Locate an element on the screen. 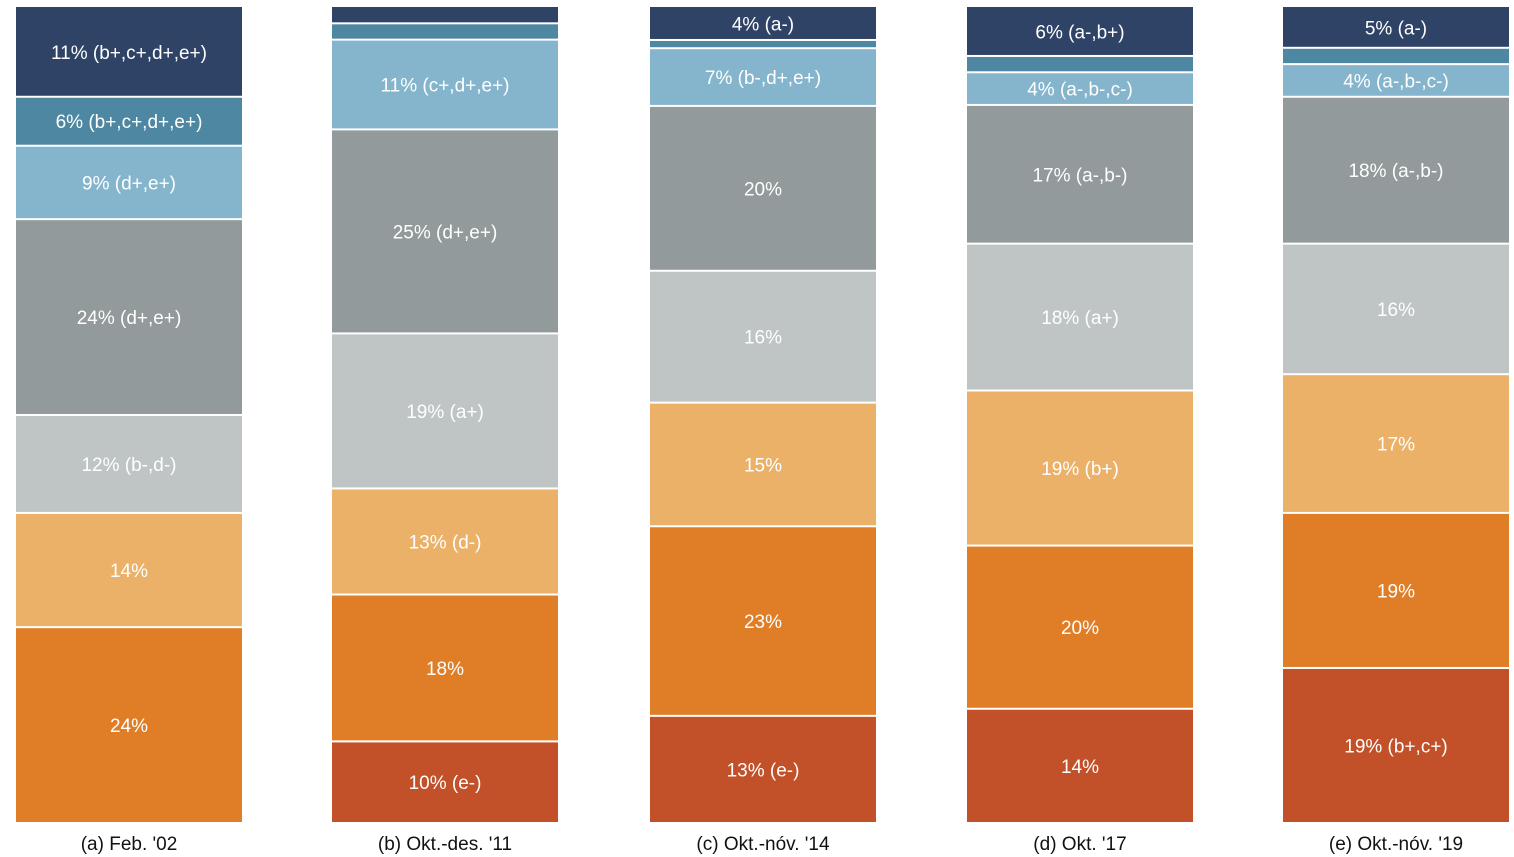 The height and width of the screenshot is (857, 1514). category-label: (e) Okt.-nóv. '19 is located at coordinates (1396, 844).